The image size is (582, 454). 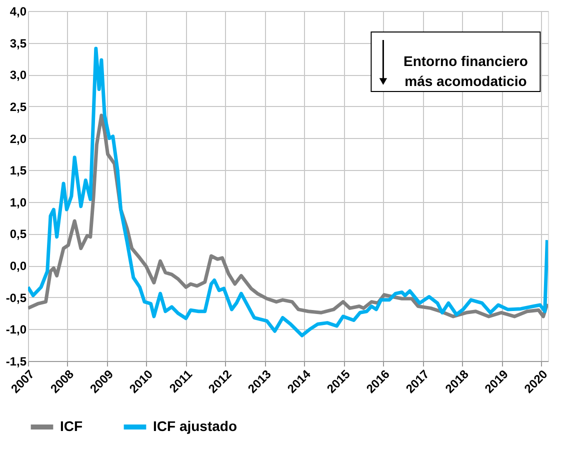 I want to click on legend-label: ICF, so click(x=71, y=426).